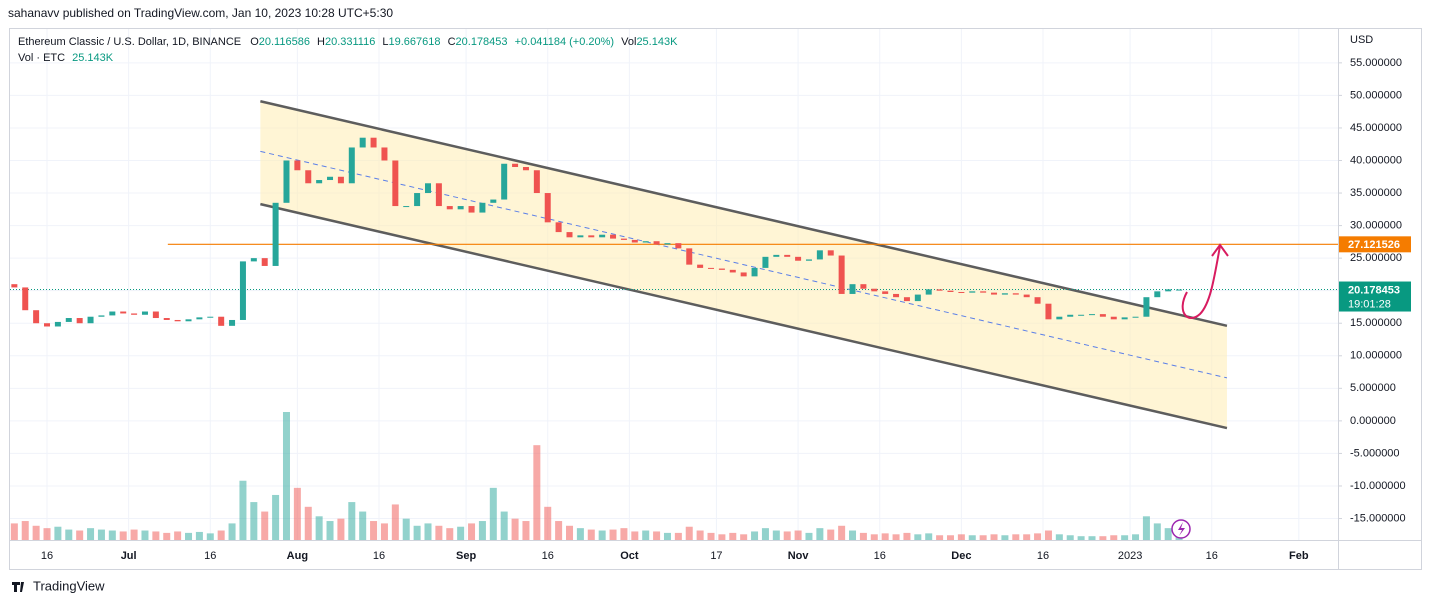 The height and width of the screenshot is (605, 1432). Describe the element at coordinates (482, 42) in the screenshot. I see `legend-value: 20.178453` at that location.